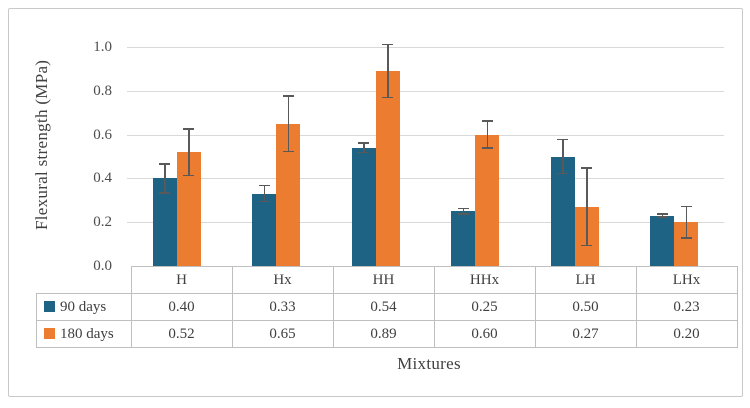  I want to click on bar-90-days-lh, so click(562, 211).